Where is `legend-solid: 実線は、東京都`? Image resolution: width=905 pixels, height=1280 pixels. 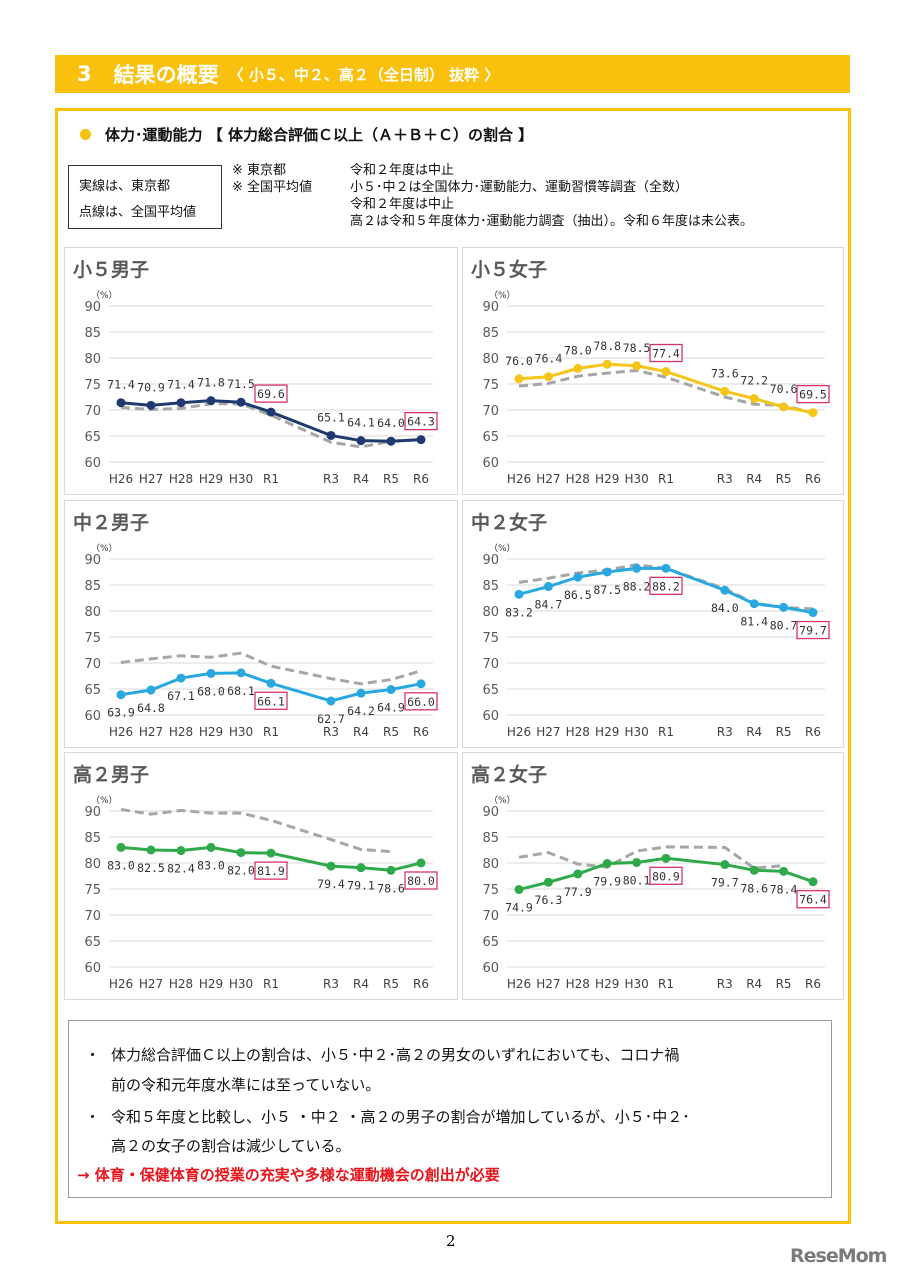
legend-solid: 実線は、東京都 is located at coordinates (125, 186).